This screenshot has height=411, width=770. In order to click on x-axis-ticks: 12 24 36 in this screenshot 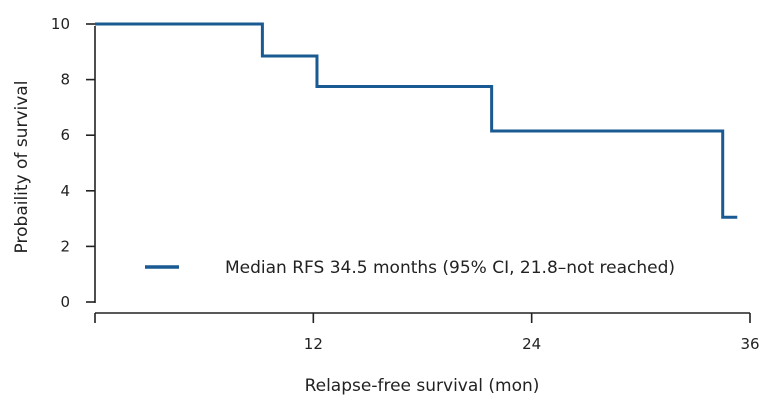, I will do `click(427, 333)`.